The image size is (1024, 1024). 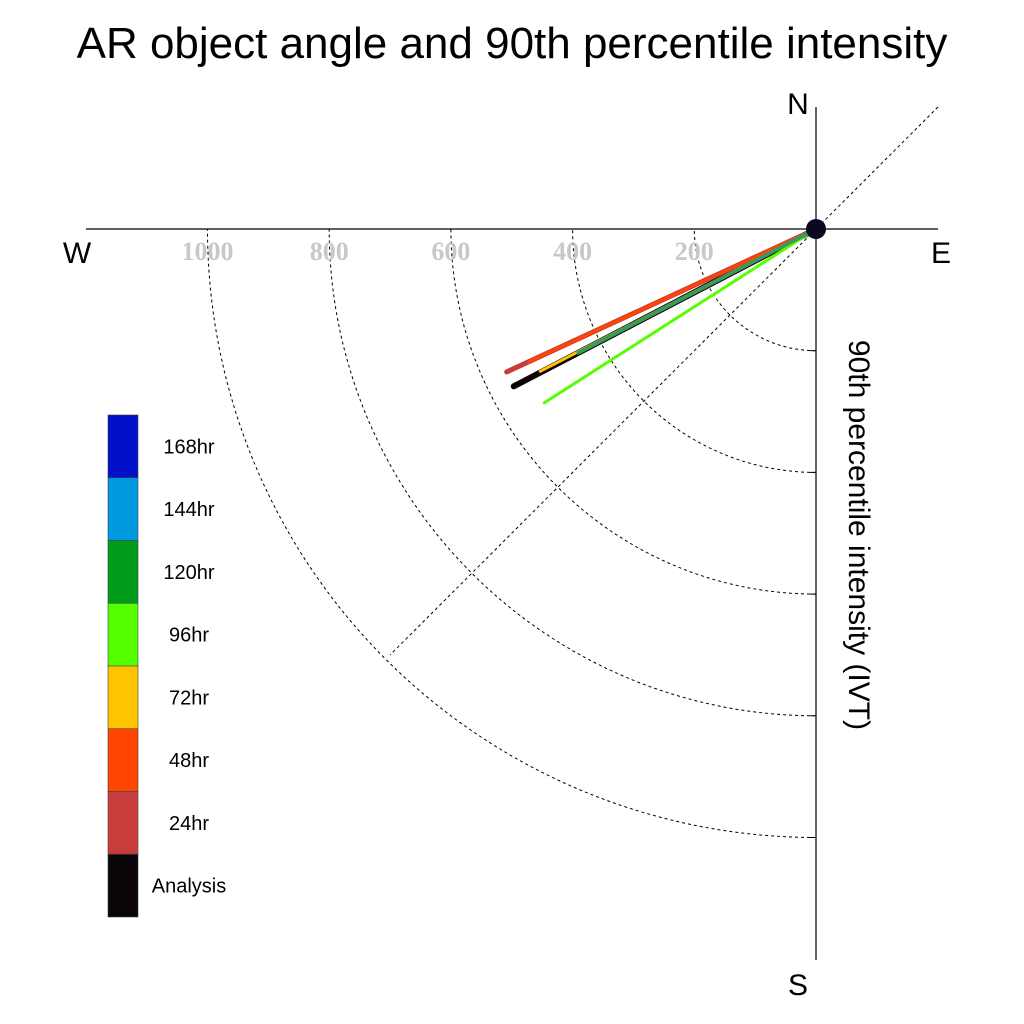 I want to click on legend-swatch-24hr, so click(x=123, y=823).